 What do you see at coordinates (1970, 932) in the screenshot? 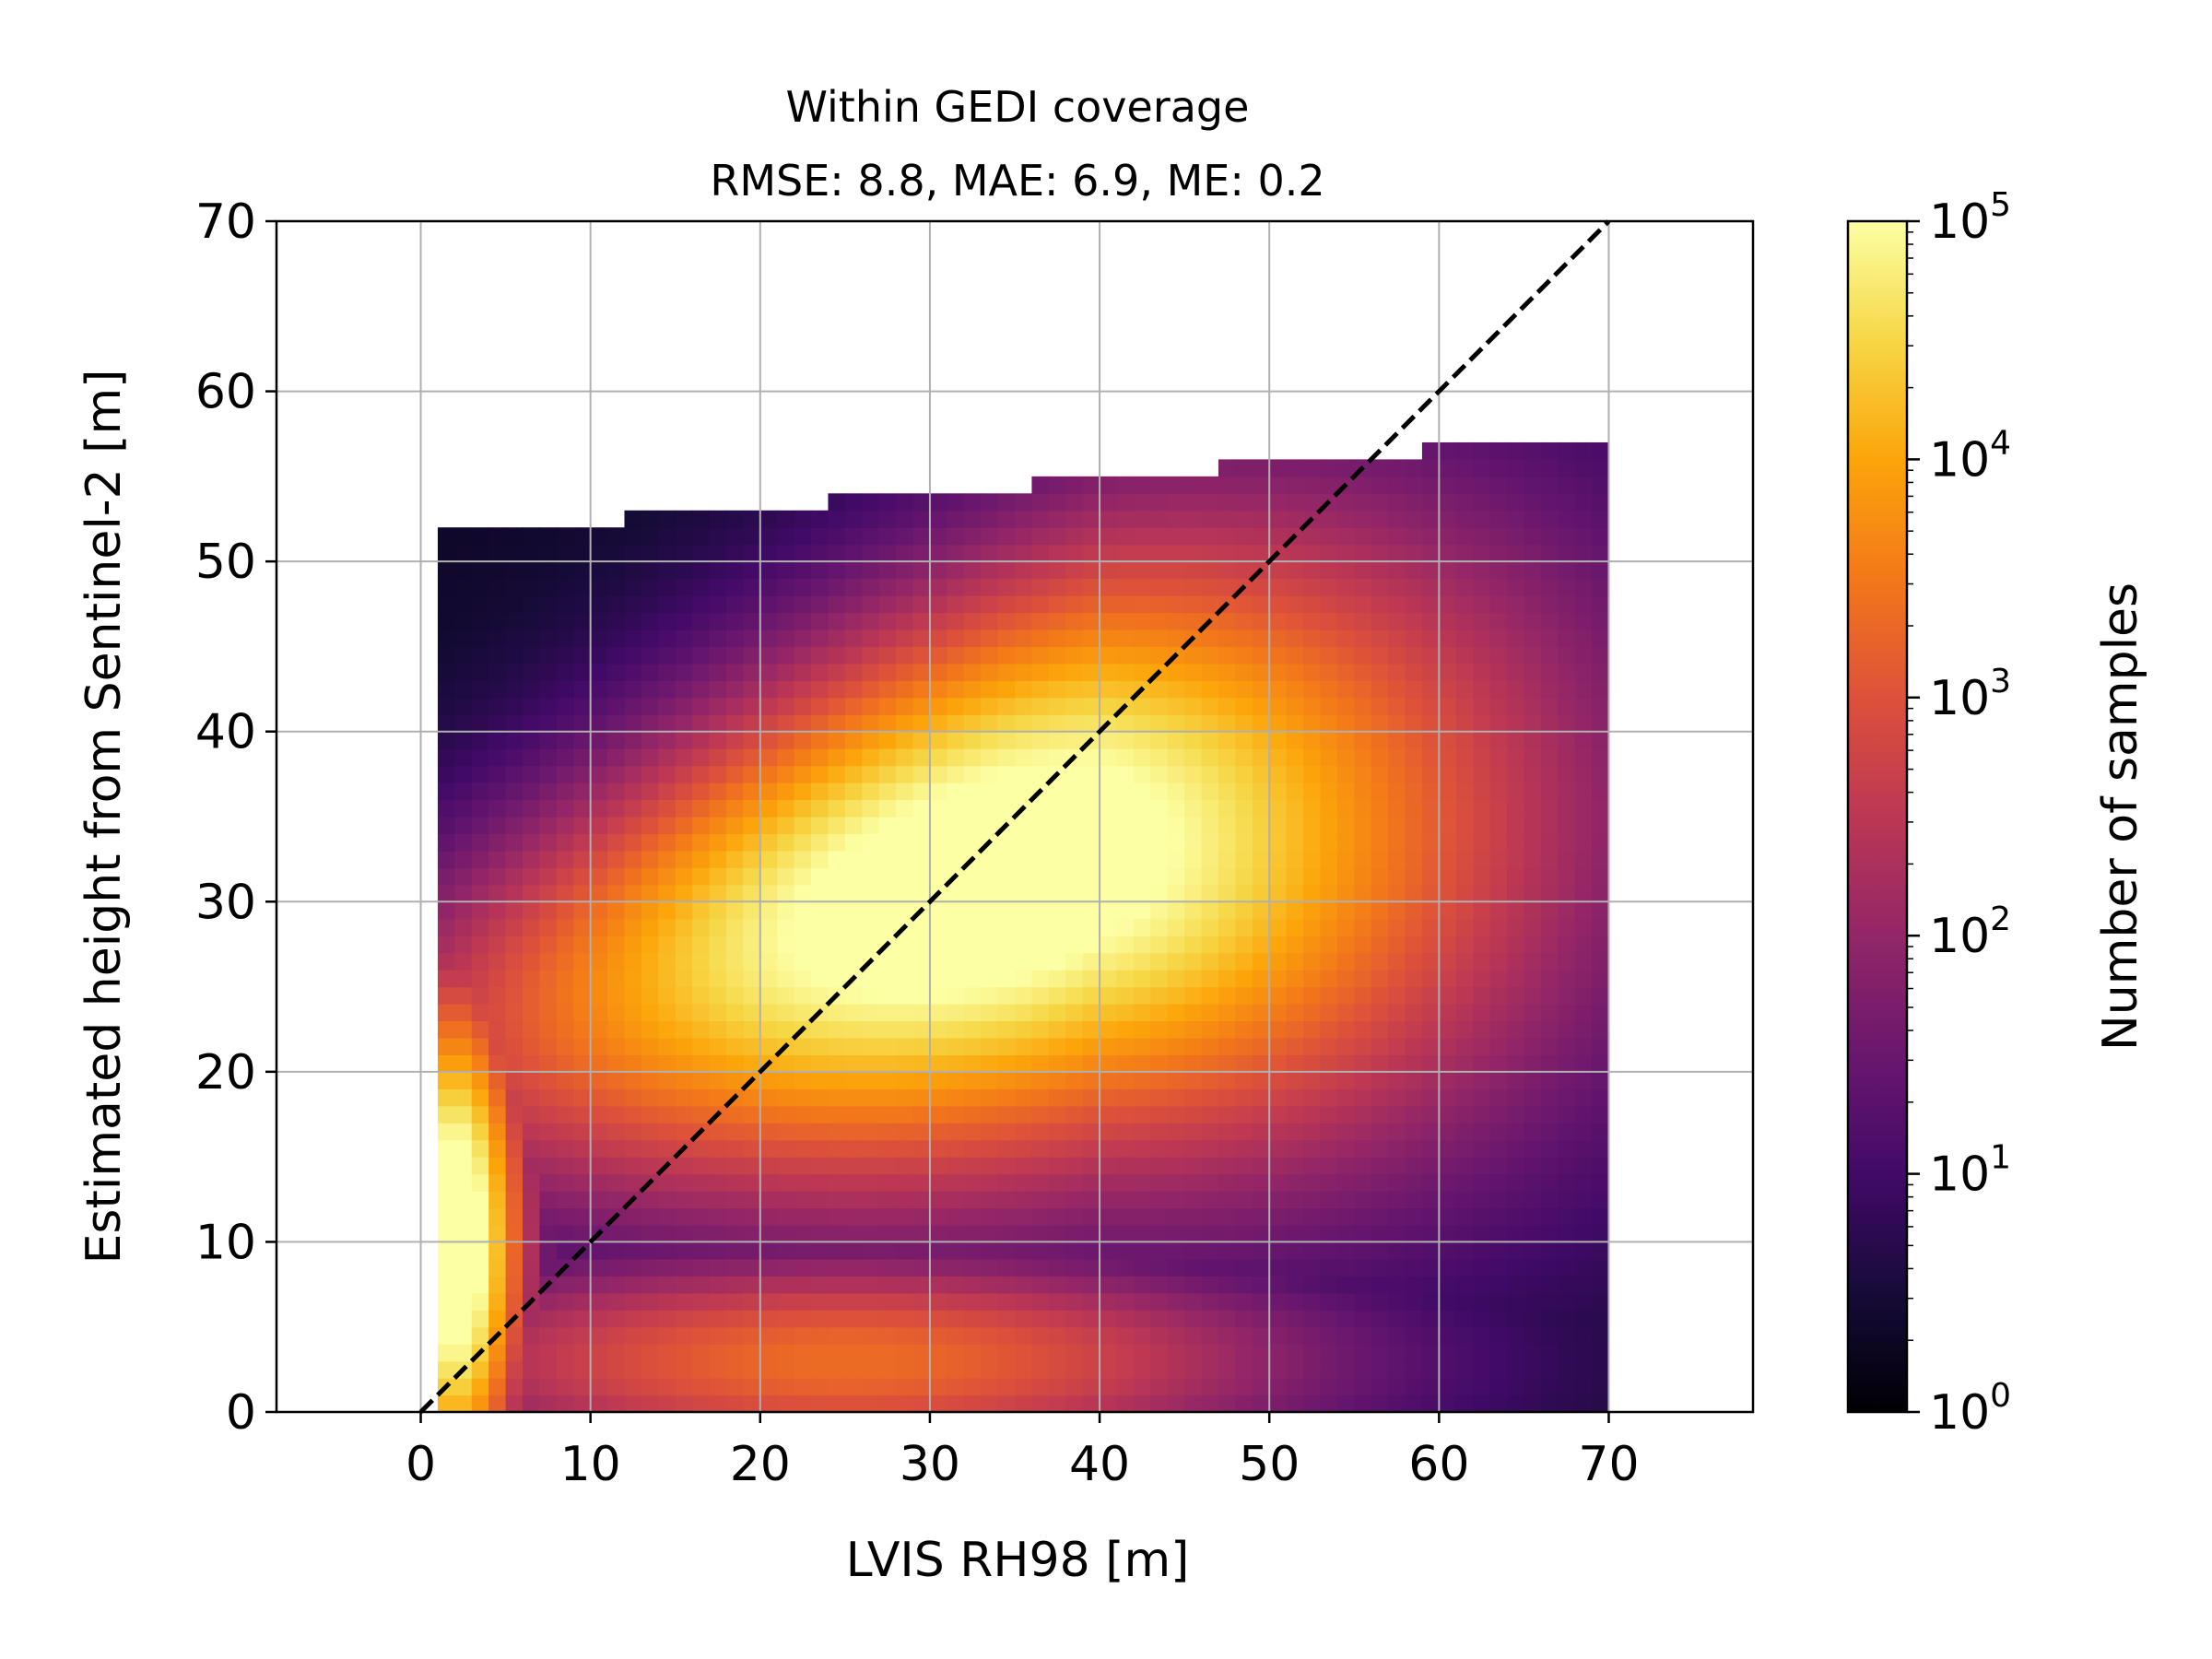
I see `colorbar-tick-label: 102` at bounding box center [1970, 932].